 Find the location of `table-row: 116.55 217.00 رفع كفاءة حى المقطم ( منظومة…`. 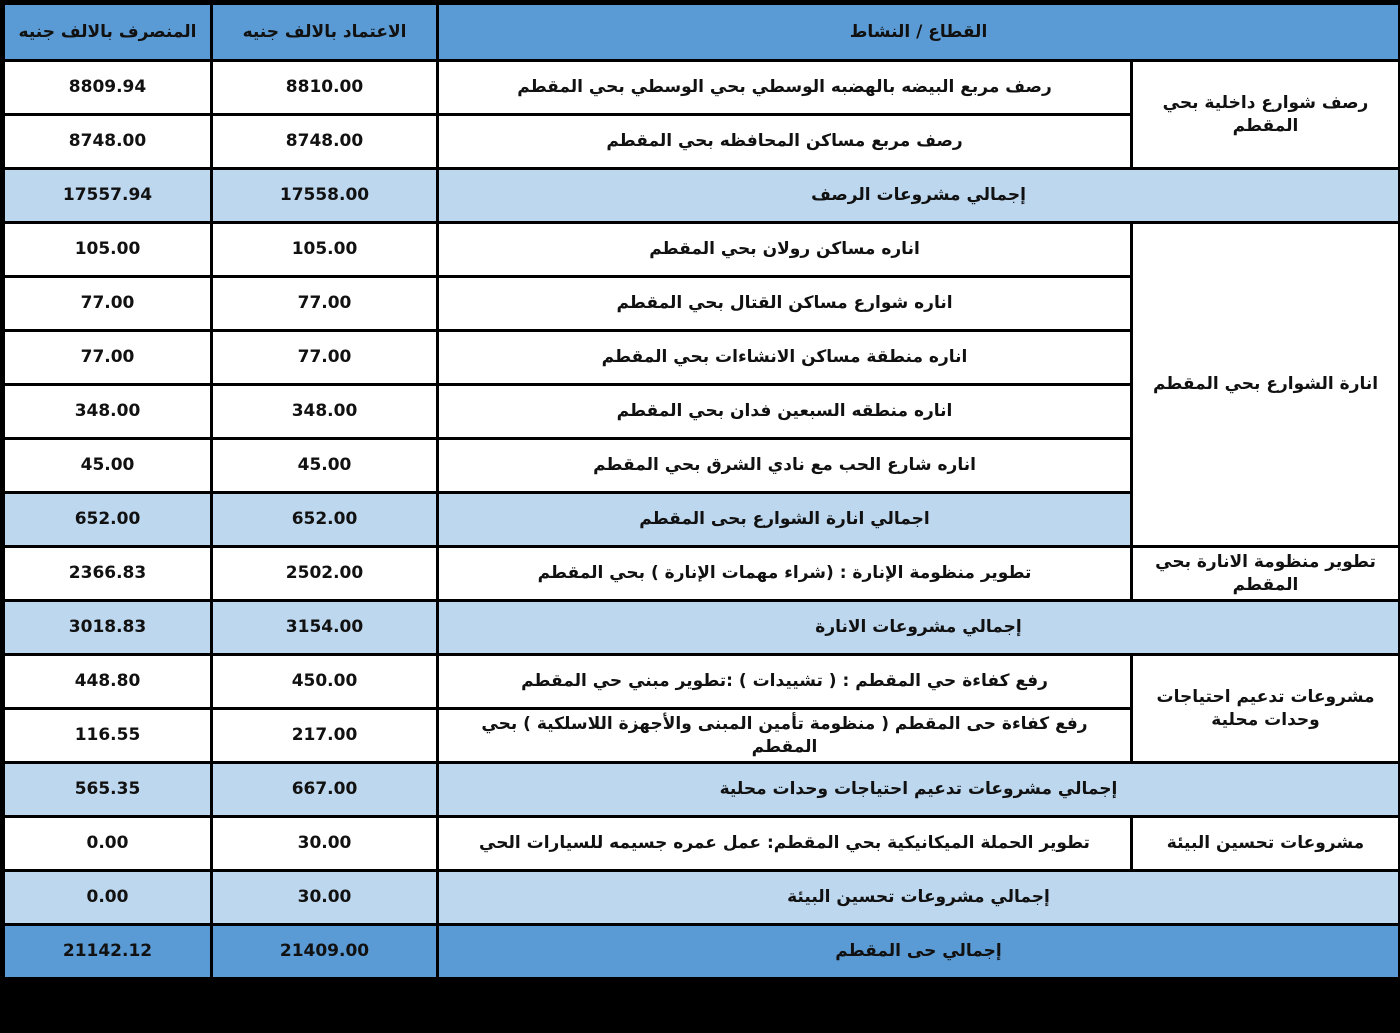

table-row: 116.55 217.00 رفع كفاءة حى المقطم ( منظومة… is located at coordinates (701, 735).